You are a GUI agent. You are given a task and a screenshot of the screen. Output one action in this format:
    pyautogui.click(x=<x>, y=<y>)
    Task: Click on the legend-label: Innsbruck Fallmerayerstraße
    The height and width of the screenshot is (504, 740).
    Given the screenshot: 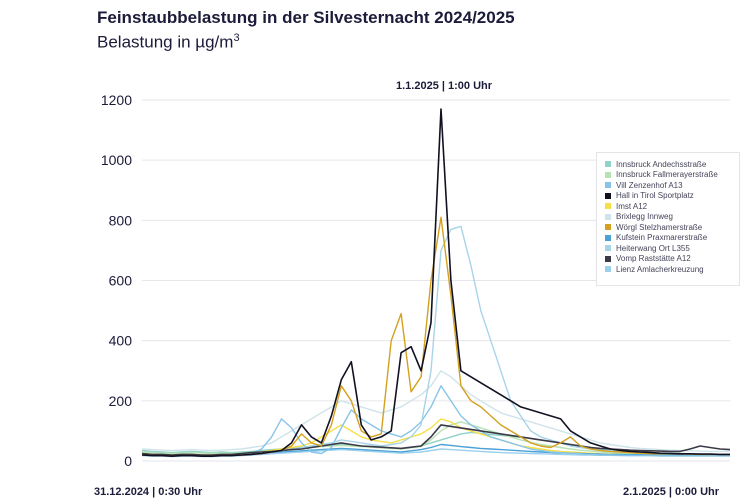 What is the action you would take?
    pyautogui.click(x=667, y=175)
    